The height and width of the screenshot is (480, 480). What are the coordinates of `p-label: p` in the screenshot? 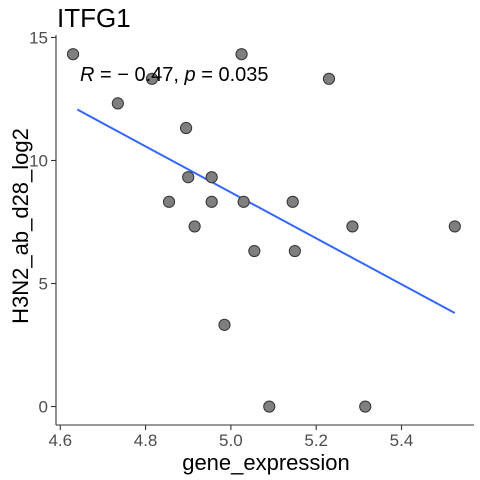 It's located at (190, 75).